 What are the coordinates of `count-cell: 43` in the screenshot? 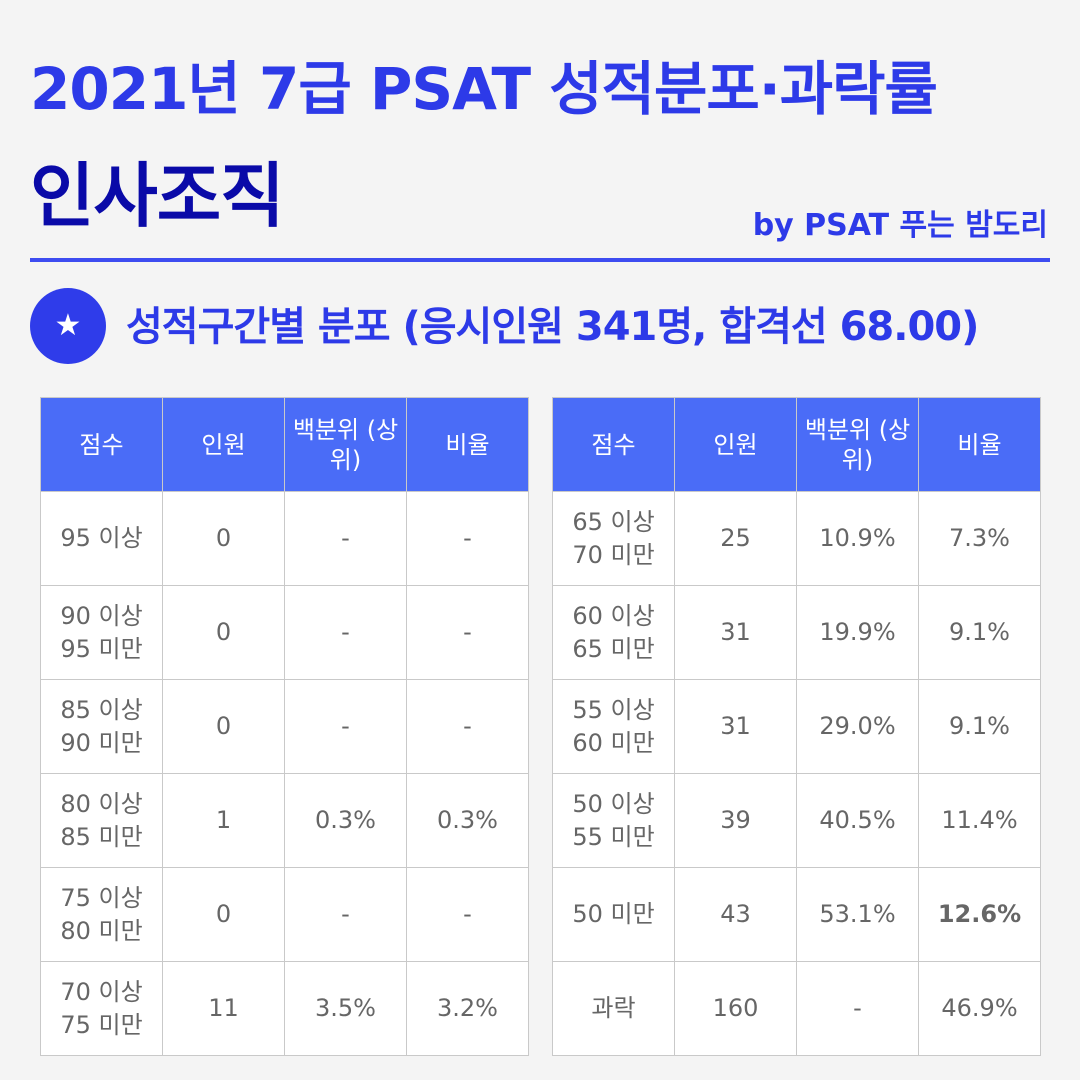 It's located at (735, 914).